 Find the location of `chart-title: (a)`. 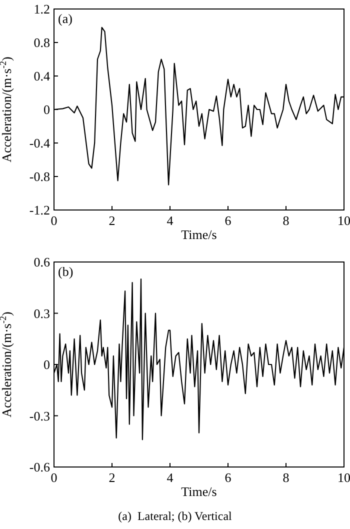

chart-title: (a) is located at coordinates (65, 18).